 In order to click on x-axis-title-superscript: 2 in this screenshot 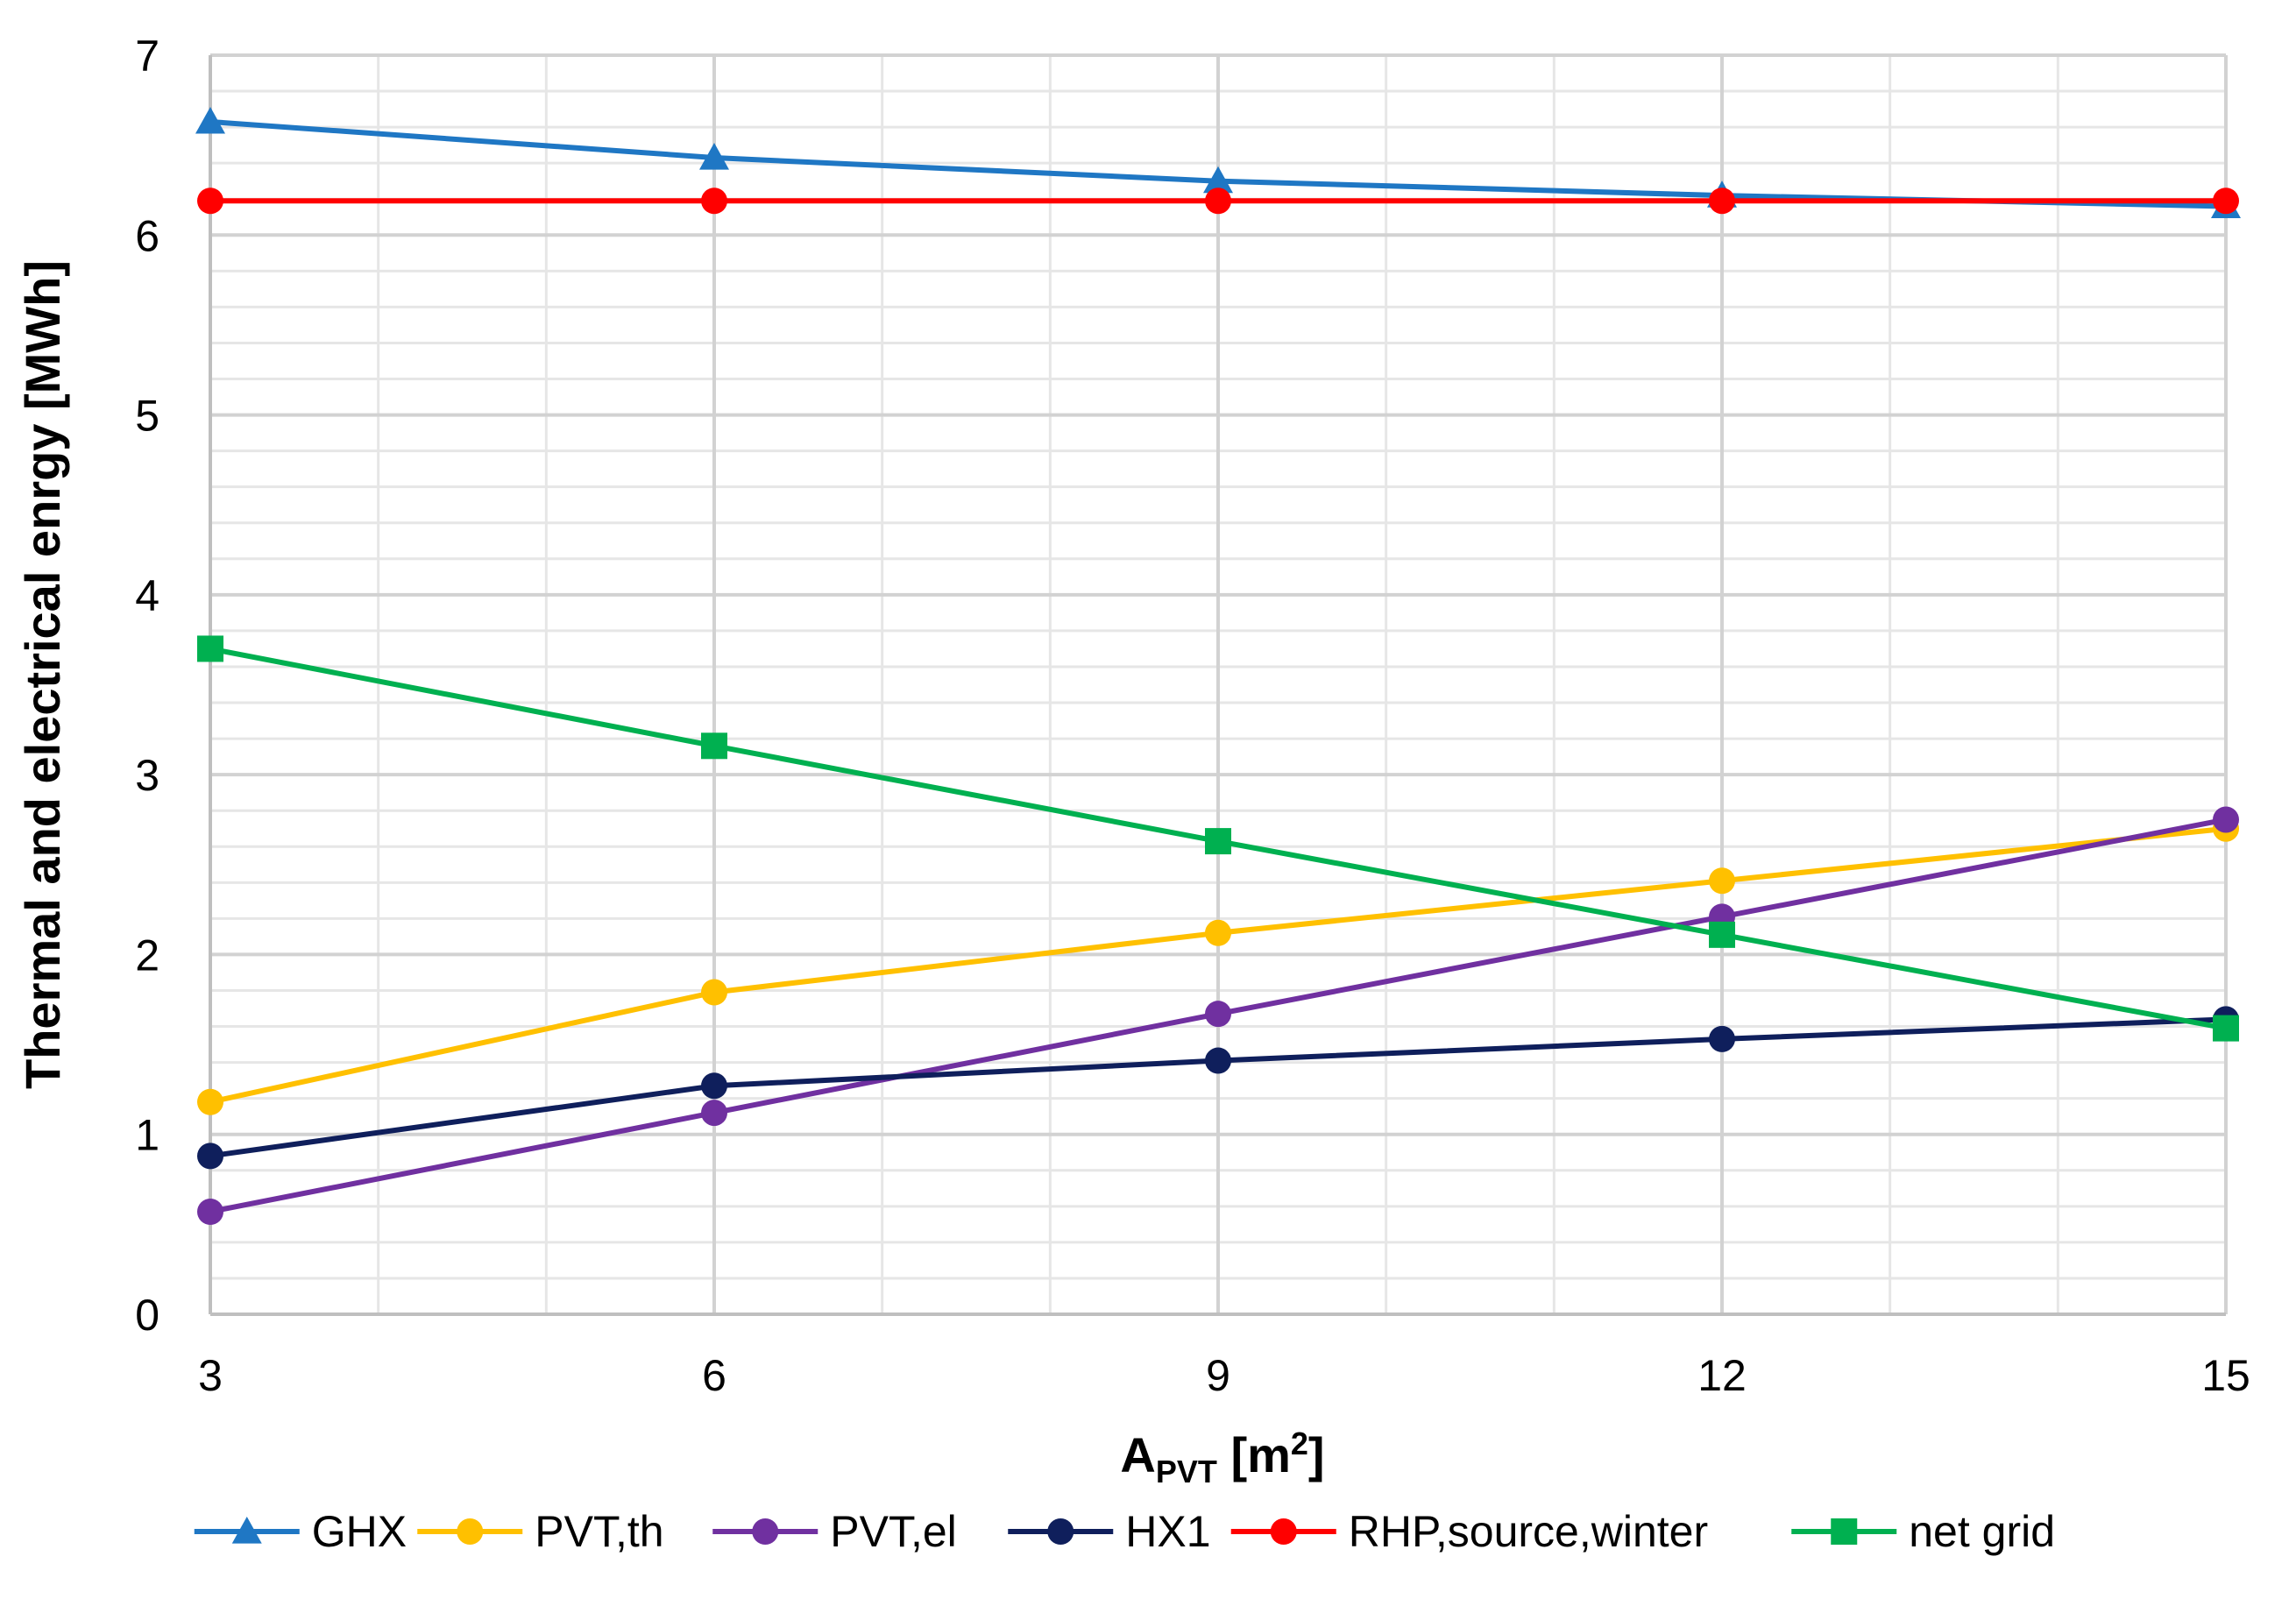, I will do `click(1299, 1443)`.